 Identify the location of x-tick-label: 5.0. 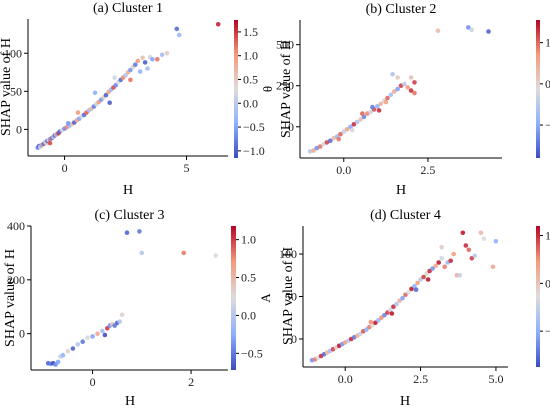
(495, 379).